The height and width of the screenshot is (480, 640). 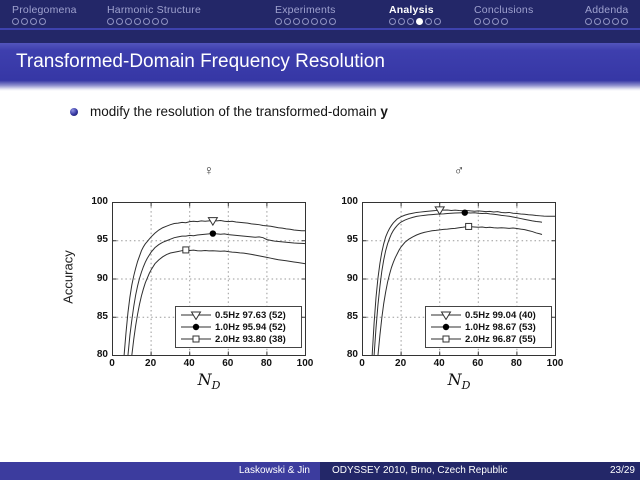 I want to click on nav-section-analysis: Analysis, so click(x=415, y=14).